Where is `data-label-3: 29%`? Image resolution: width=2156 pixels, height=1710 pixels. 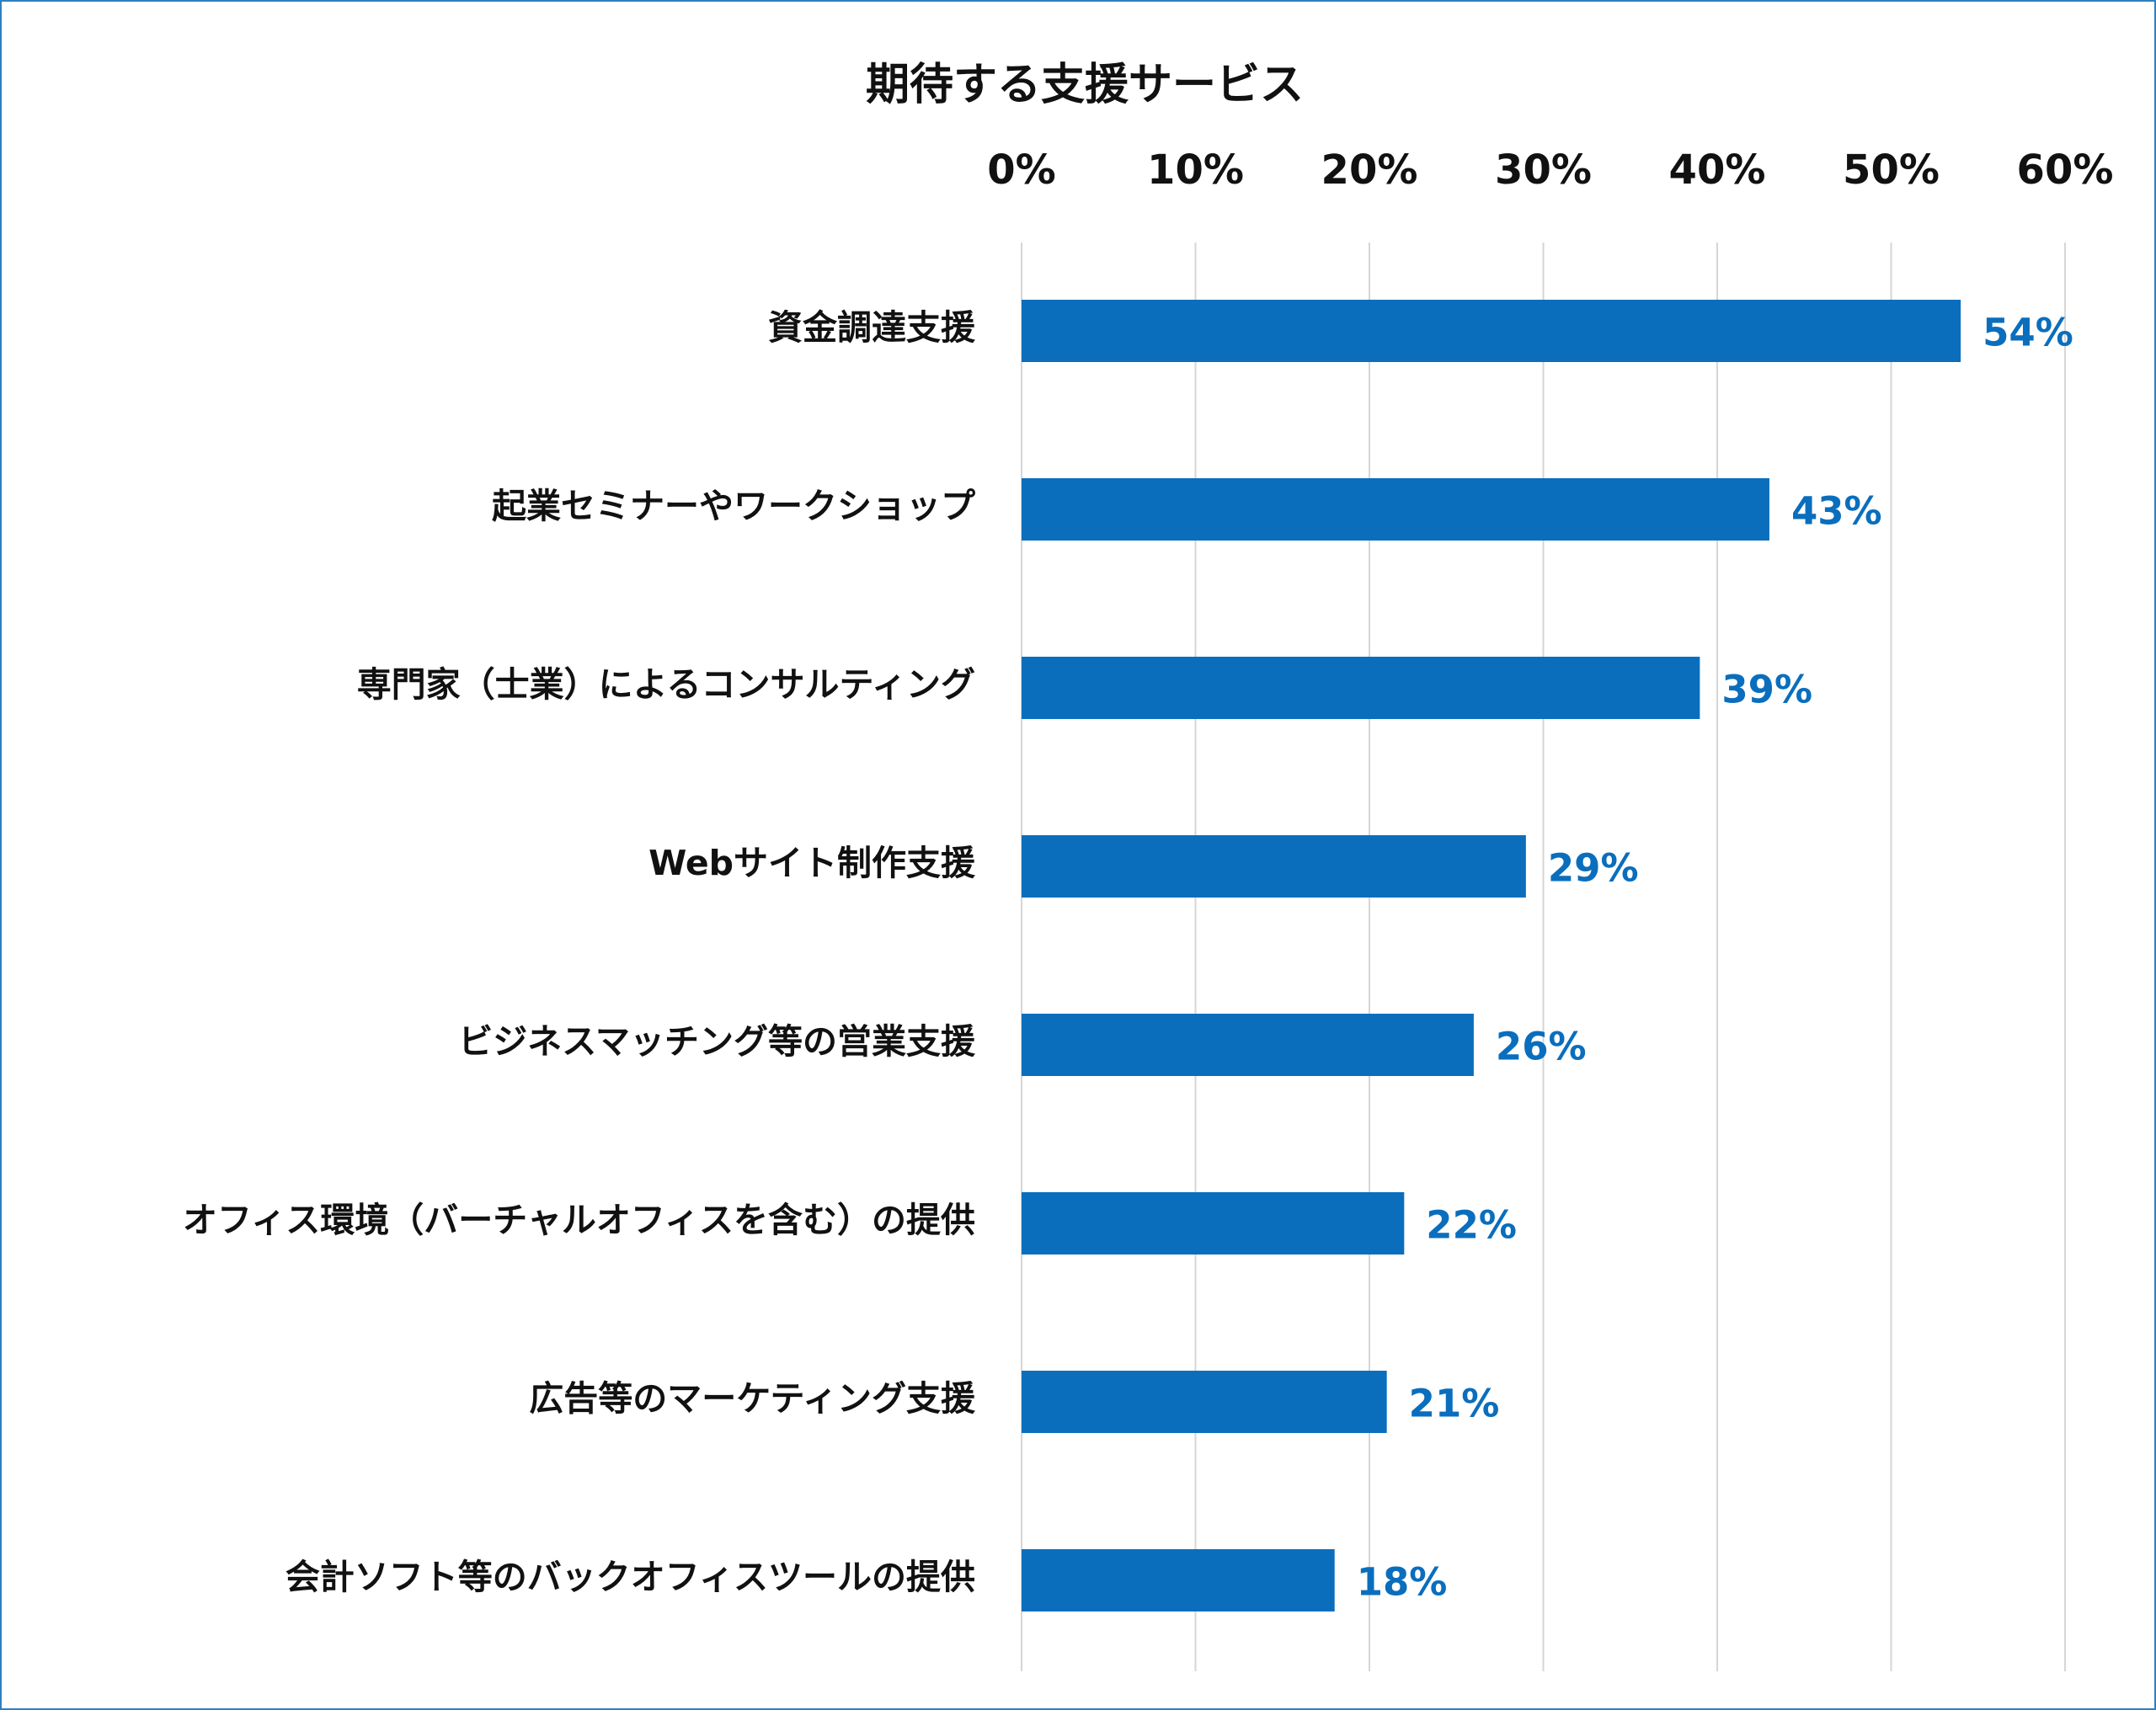 data-label-3: 29% is located at coordinates (1593, 868).